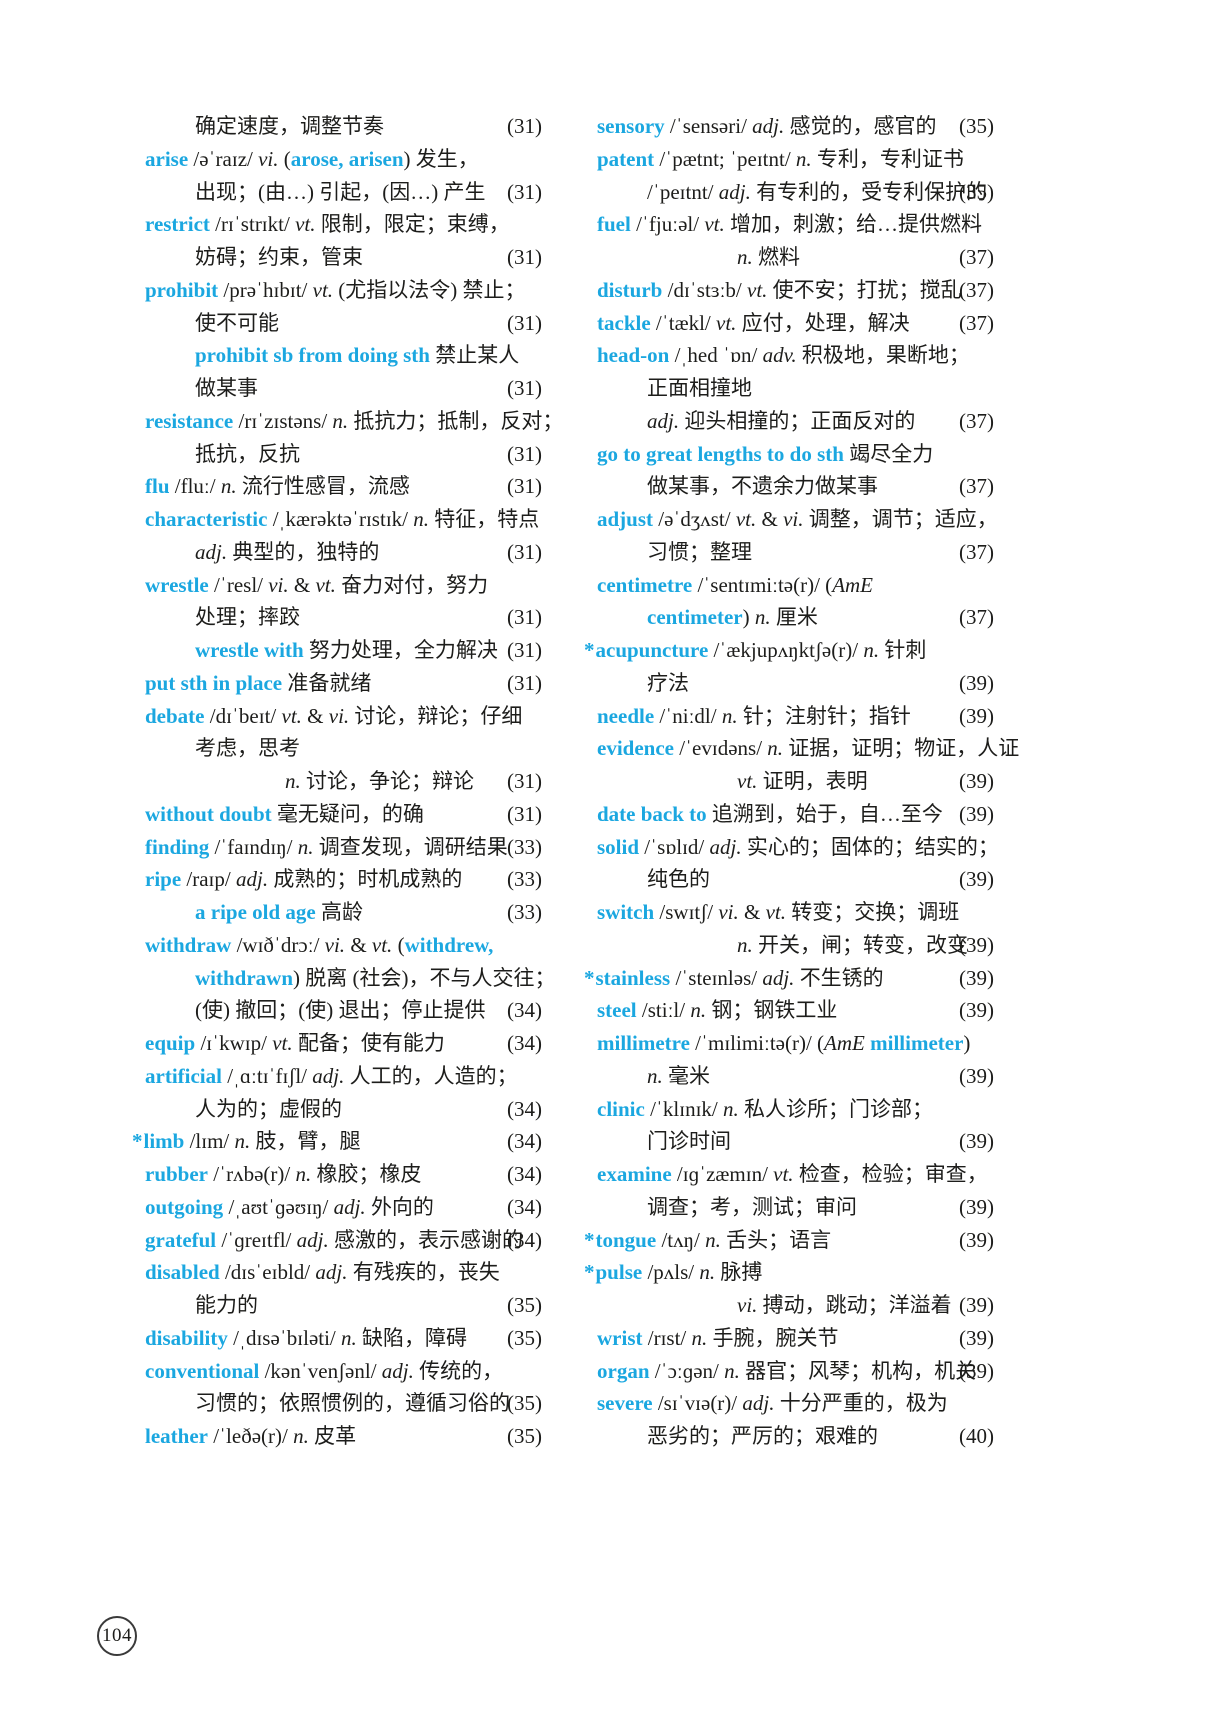 Image resolution: width=1207 pixels, height=1717 pixels. I want to click on entry-text: wrestle /ˈresl/ vi. & vt. 奋力对付，努力, so click(316, 585).